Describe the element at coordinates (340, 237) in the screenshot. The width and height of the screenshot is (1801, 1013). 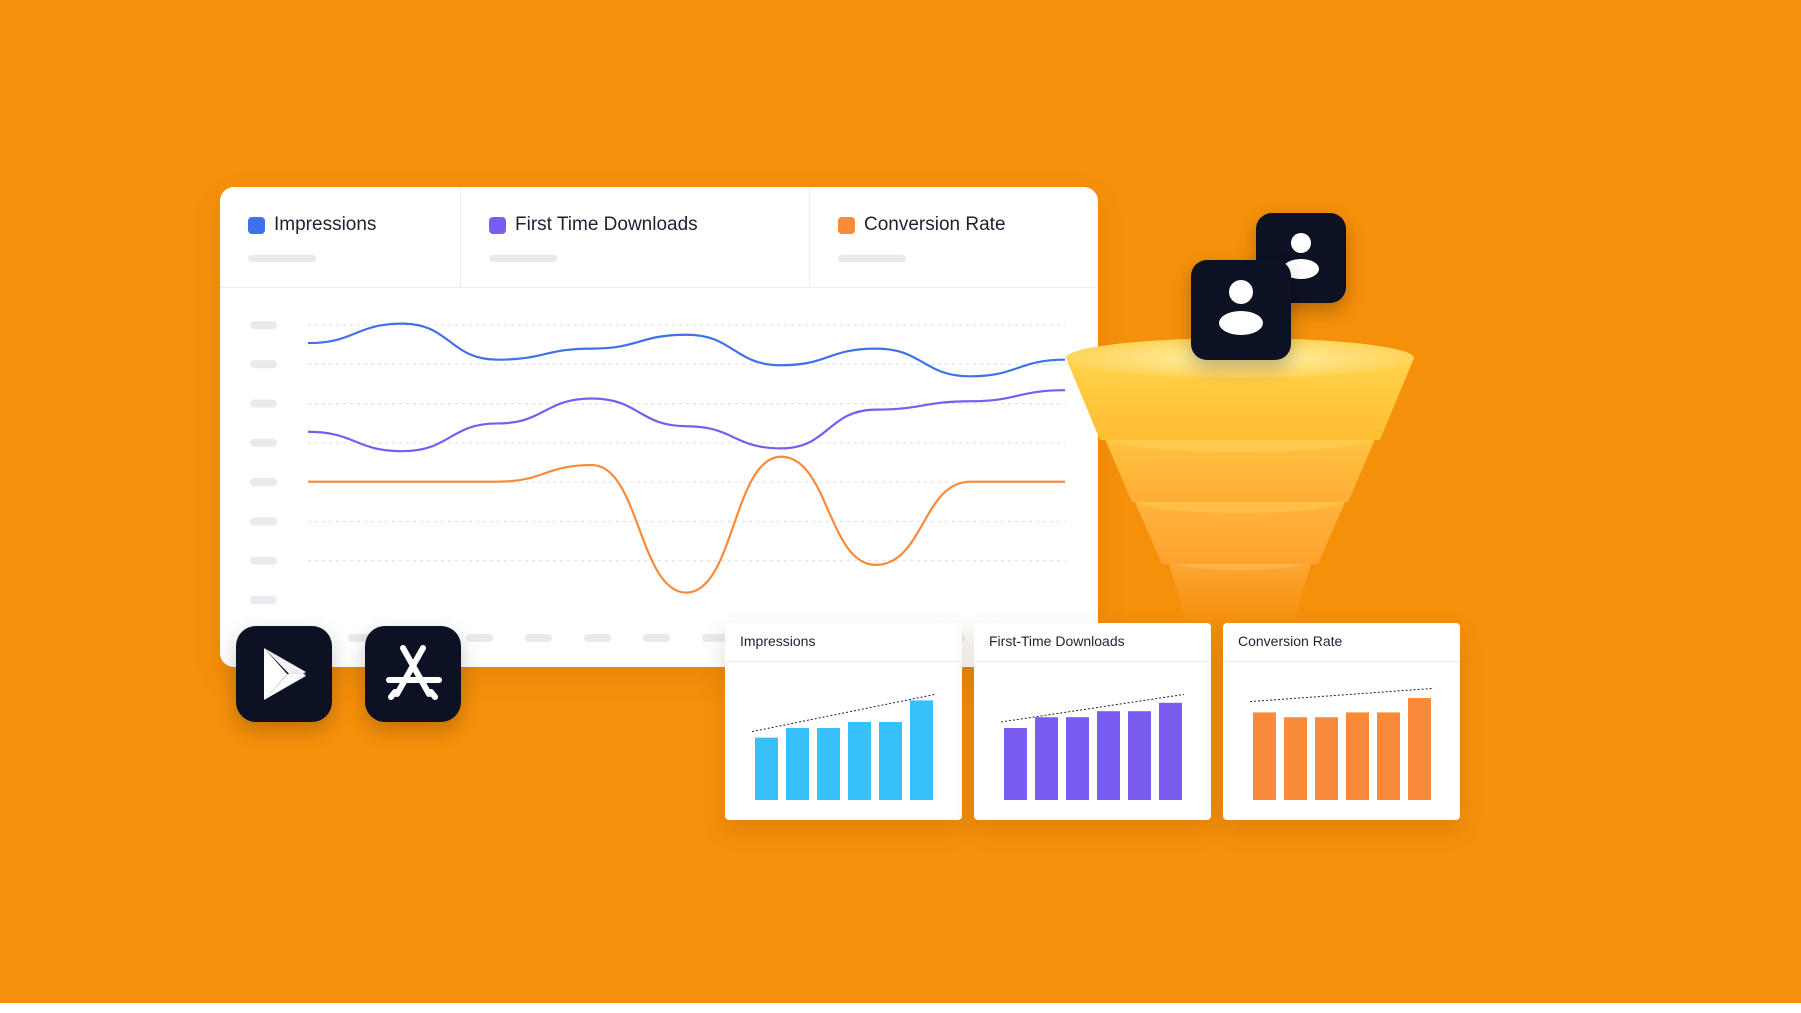
I see `metric-tab-impressions: Impressions` at that location.